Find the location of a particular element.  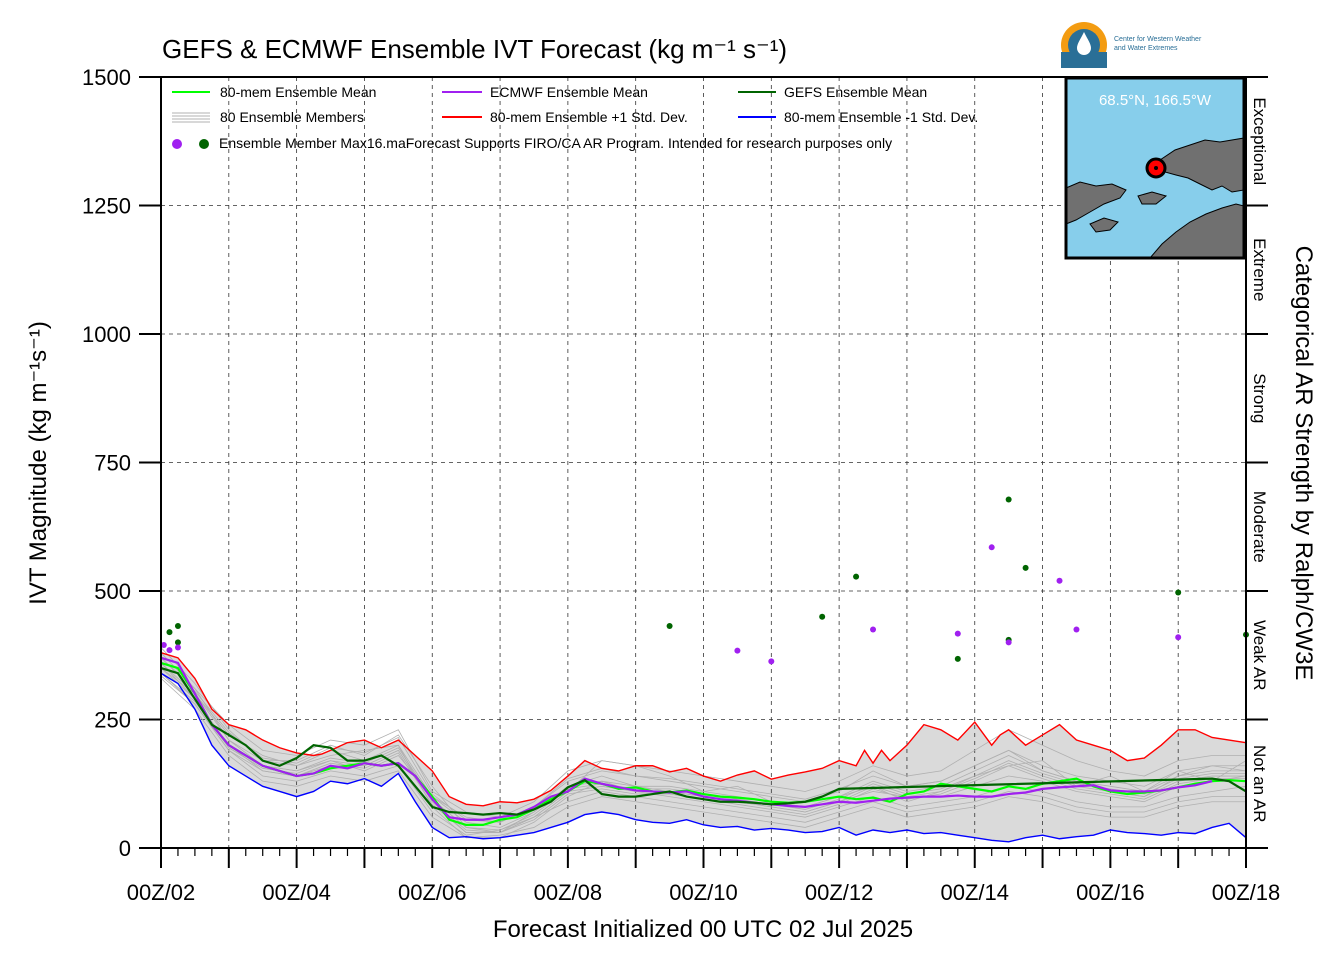

y-axis-label: IVT Magnitude (kg m⁻¹s⁻¹) is located at coordinates (38, 463).